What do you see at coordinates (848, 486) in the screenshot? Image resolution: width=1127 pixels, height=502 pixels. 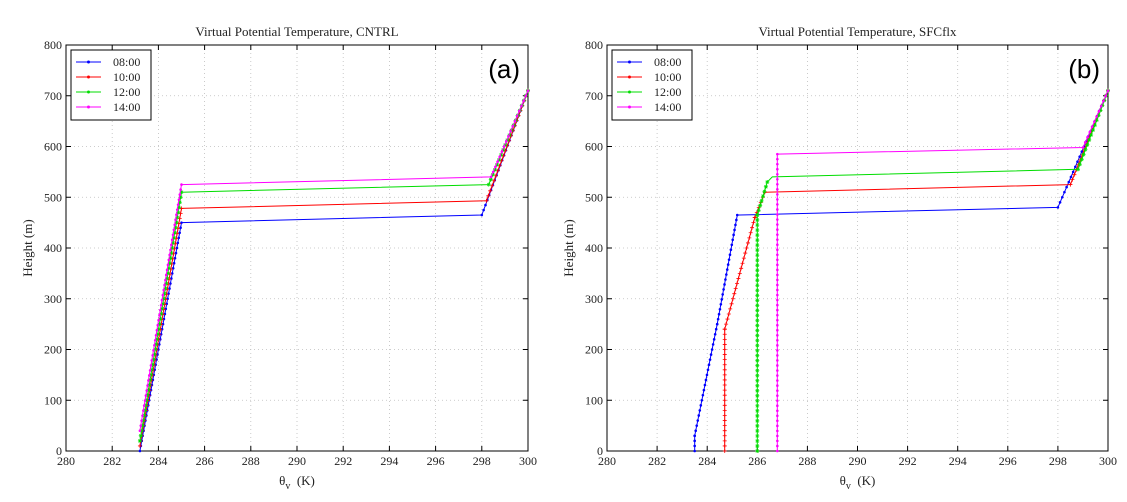 I see `x-axis-label-subscript: v` at bounding box center [848, 486].